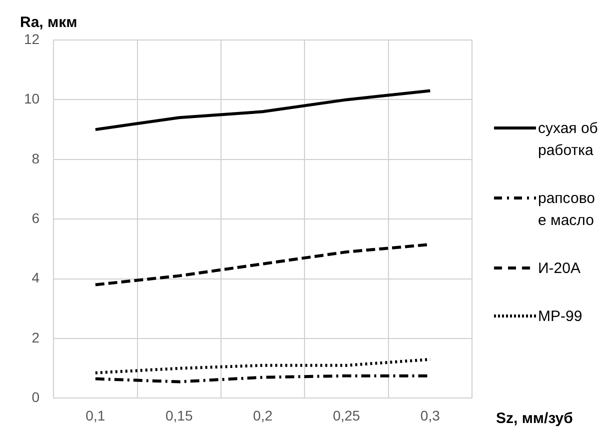 This screenshot has width=615, height=445. Describe the element at coordinates (534, 418) in the screenshot. I see `x-axis-title: Sz, мм/зуб` at that location.